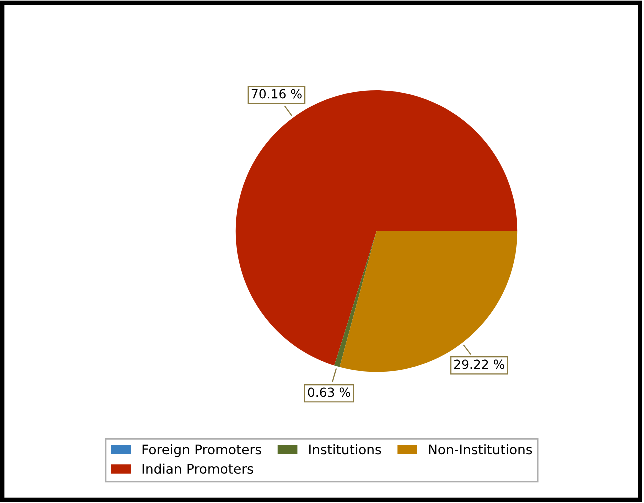 The image size is (644, 503). I want to click on data-label: 0.63 %, so click(329, 393).